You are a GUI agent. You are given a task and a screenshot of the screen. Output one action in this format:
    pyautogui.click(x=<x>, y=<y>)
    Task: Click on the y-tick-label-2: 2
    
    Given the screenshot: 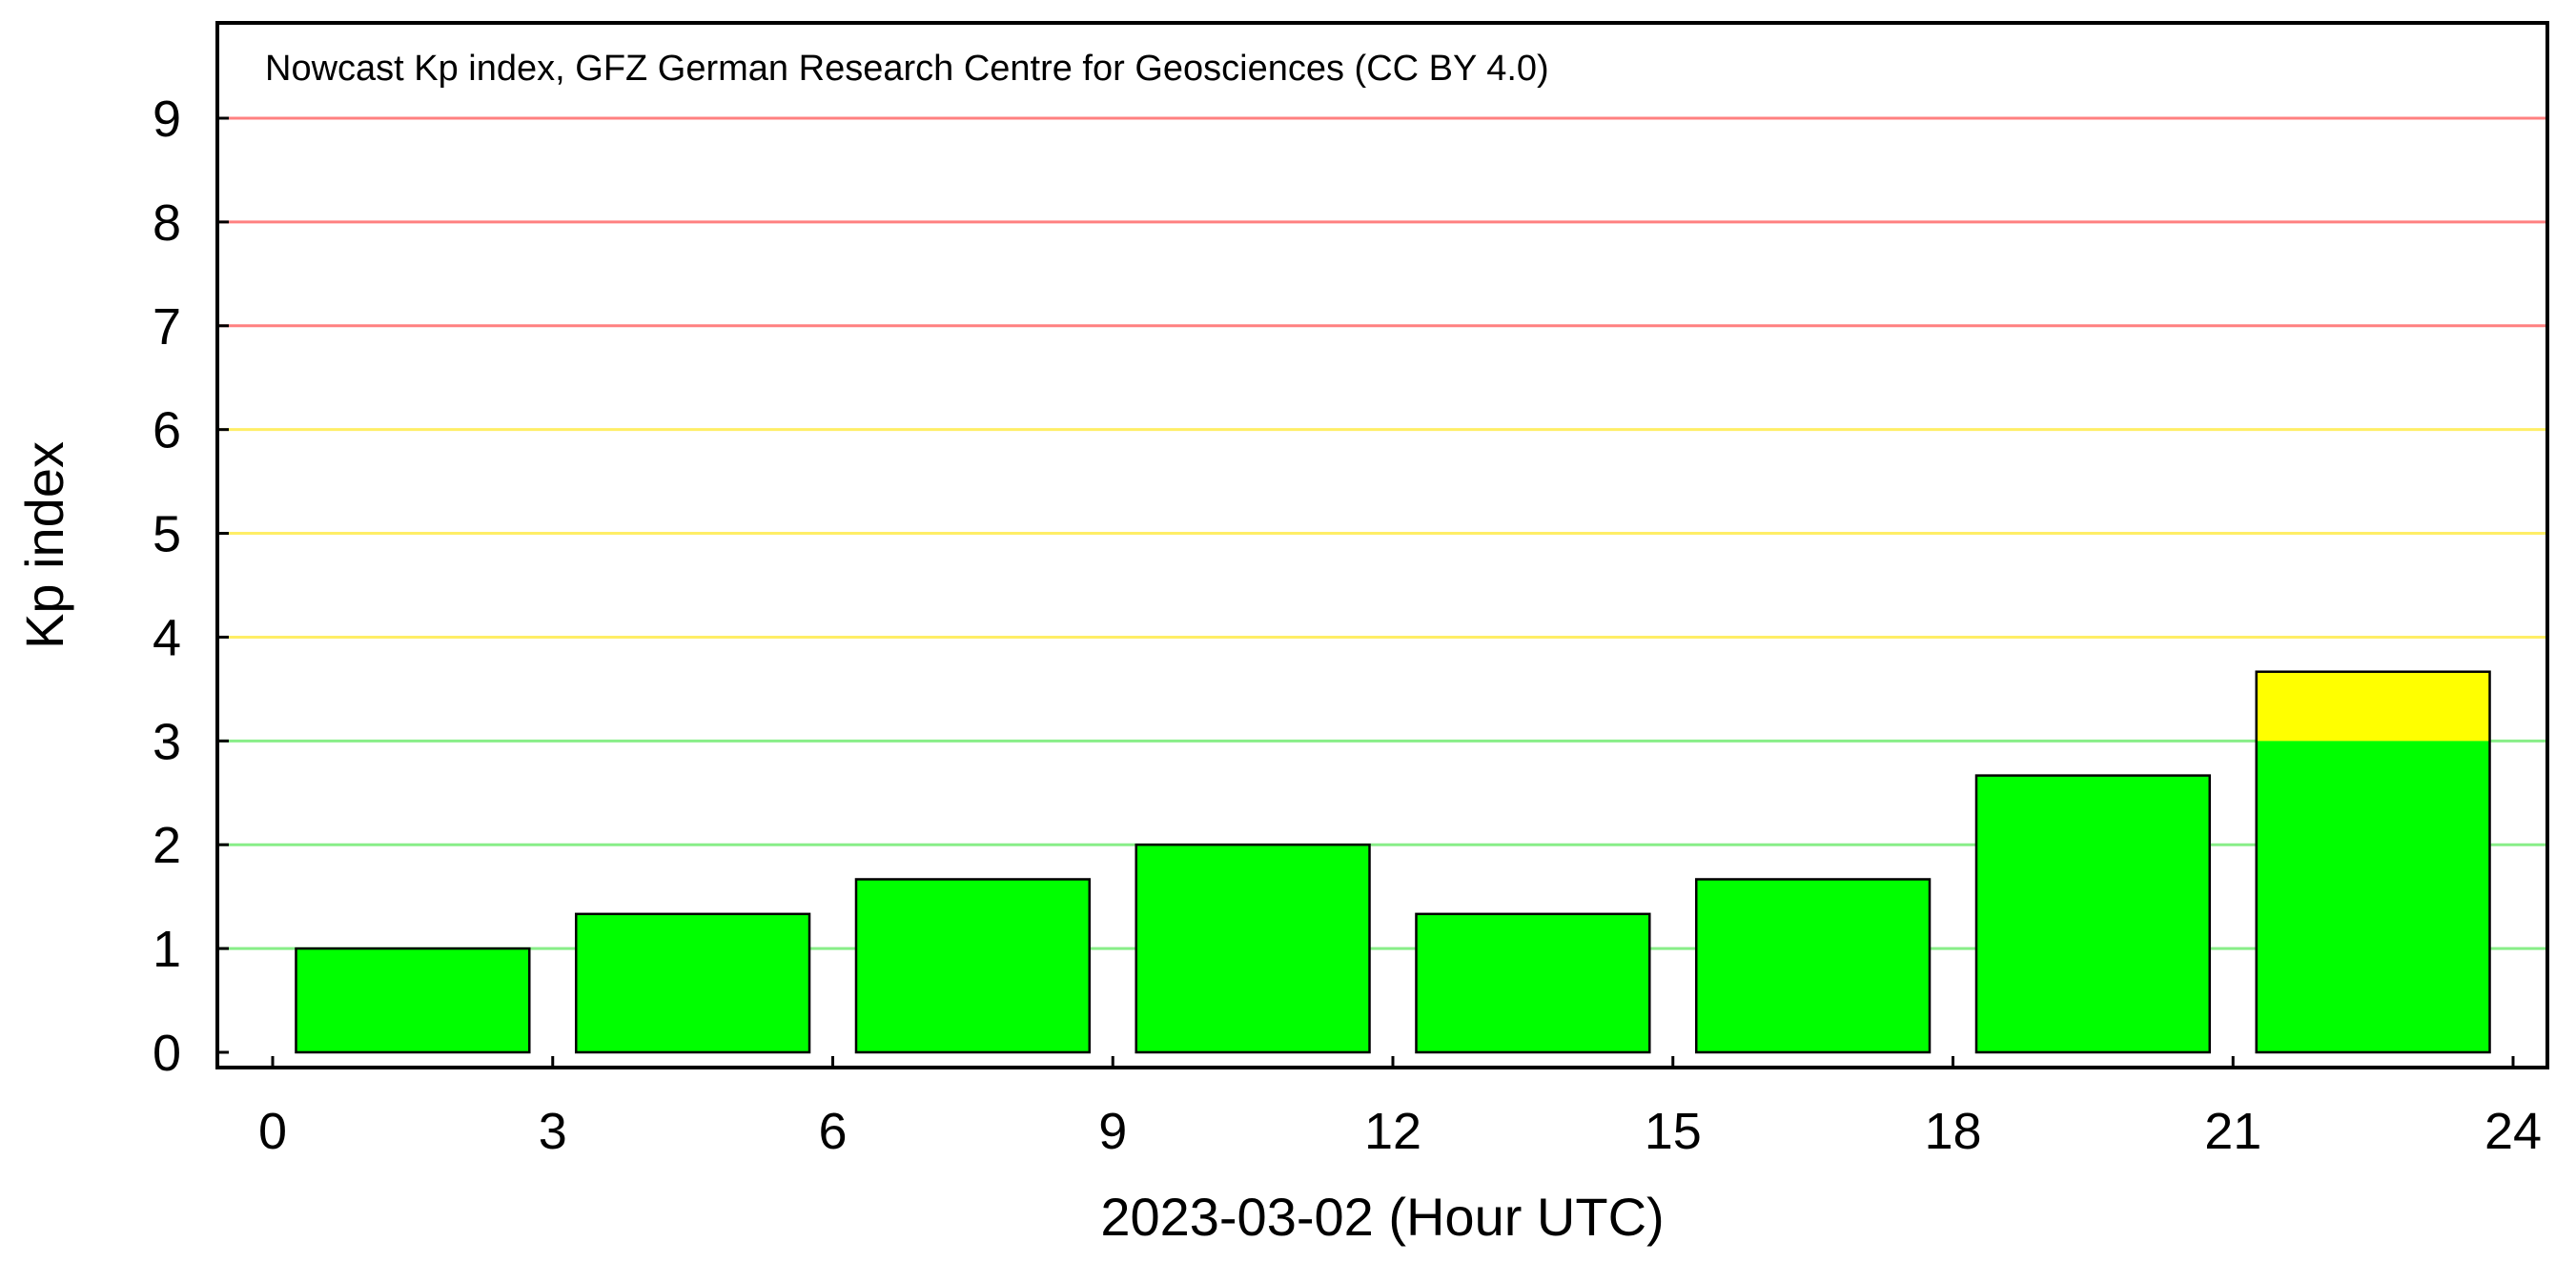 What is the action you would take?
    pyautogui.click(x=167, y=845)
    